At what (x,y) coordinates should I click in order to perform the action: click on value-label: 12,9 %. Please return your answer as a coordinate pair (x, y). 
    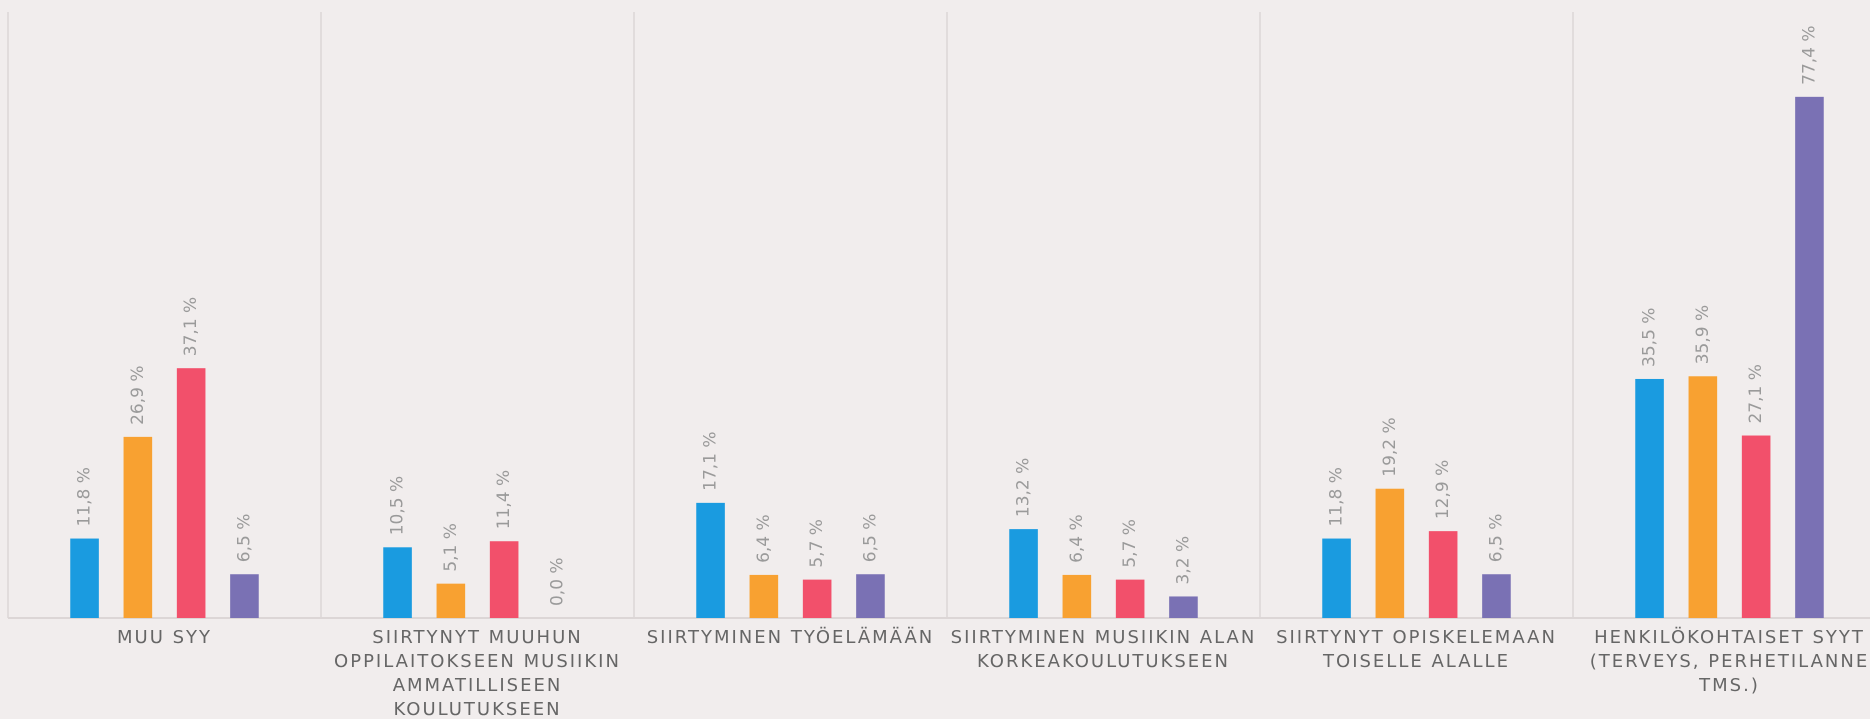
    Looking at the image, I should click on (1443, 489).